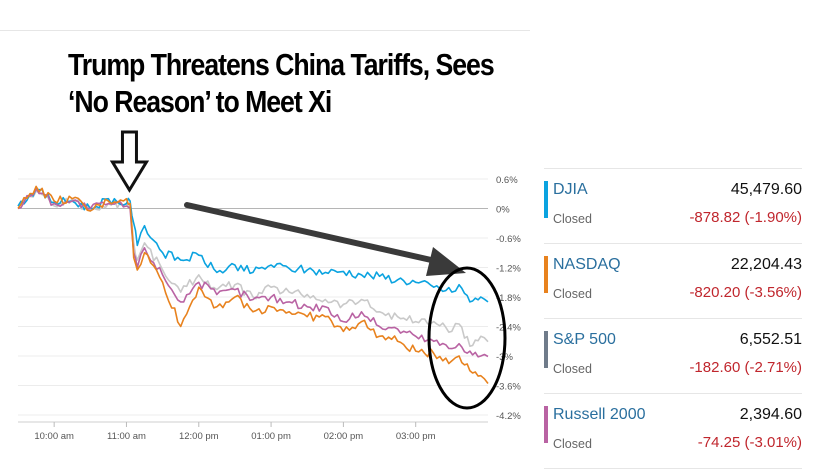  Describe the element at coordinates (126, 436) in the screenshot. I see `x-tick-label: 11:00 am` at that location.